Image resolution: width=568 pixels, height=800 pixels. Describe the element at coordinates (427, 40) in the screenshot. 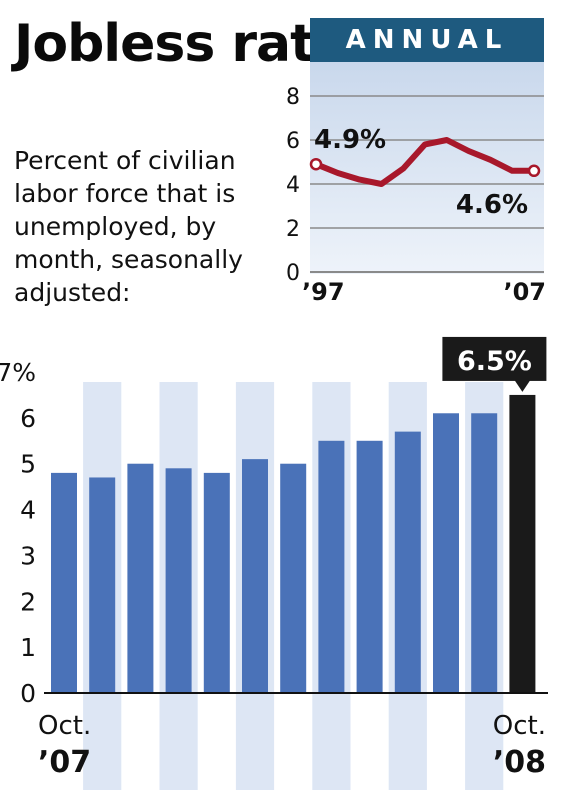

I see `annual-banner: ANNUAL` at that location.